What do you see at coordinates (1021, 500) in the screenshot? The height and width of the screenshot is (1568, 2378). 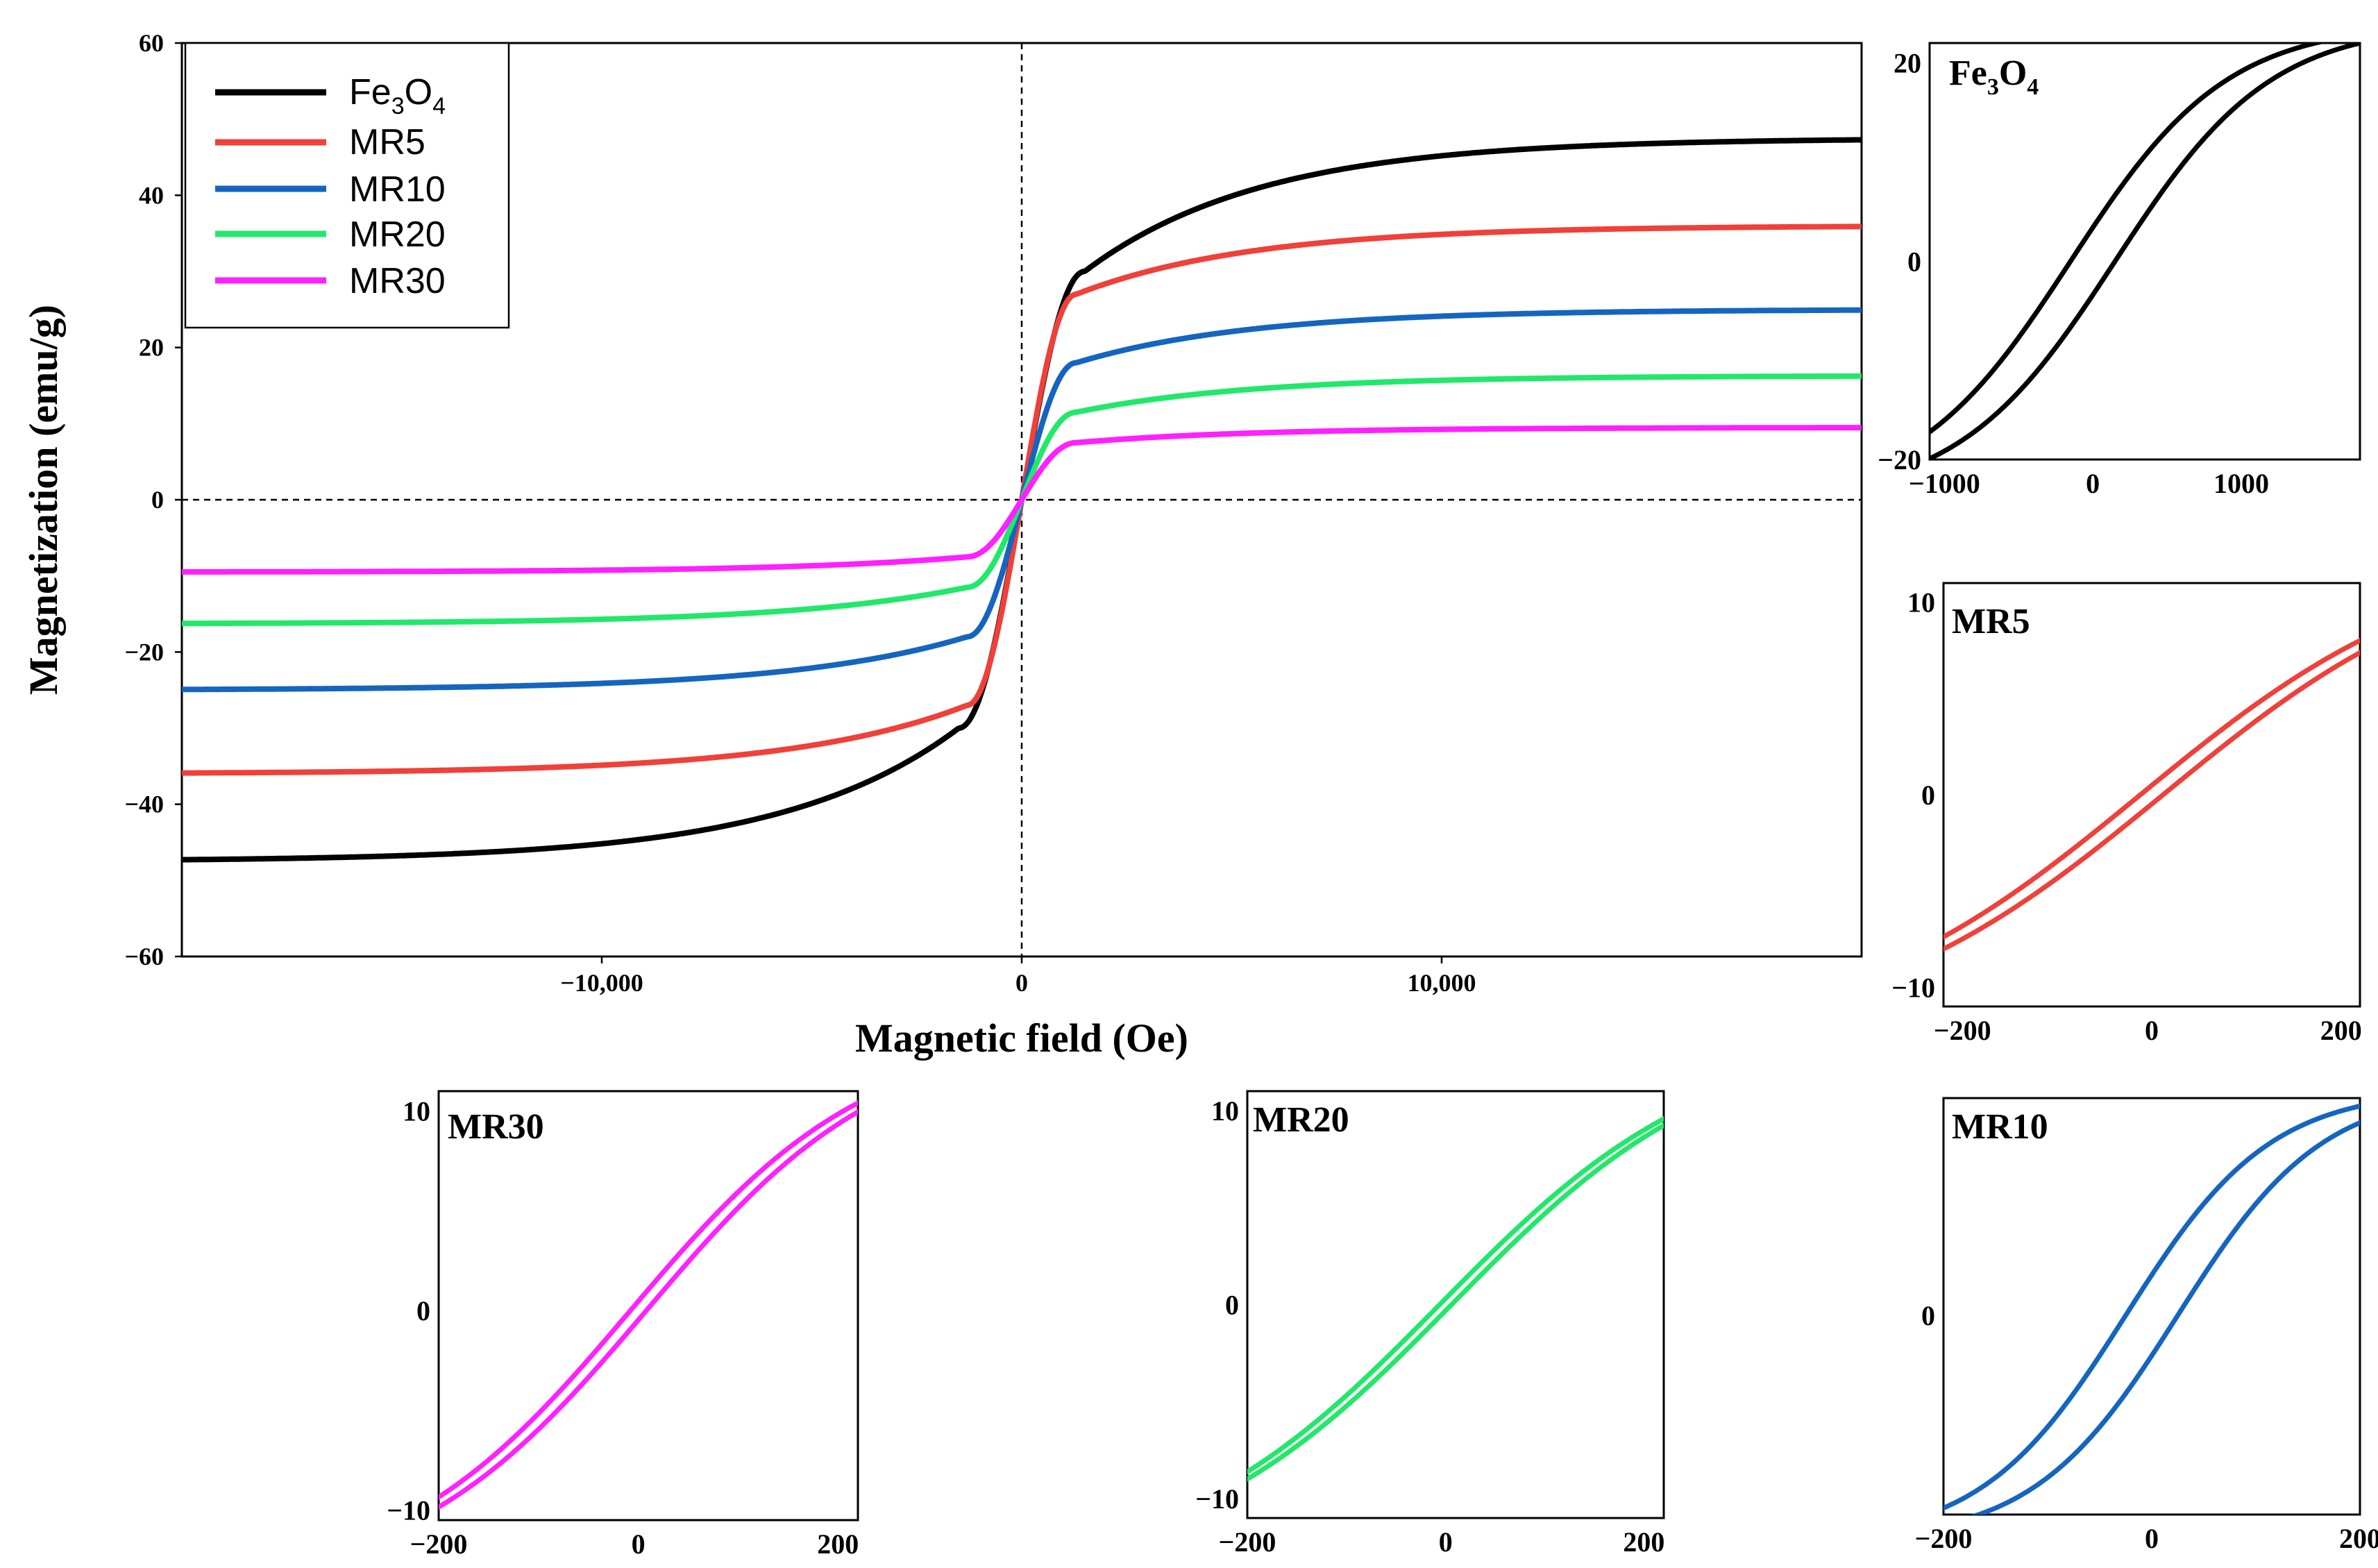 I see `series-line-mr30` at bounding box center [1021, 500].